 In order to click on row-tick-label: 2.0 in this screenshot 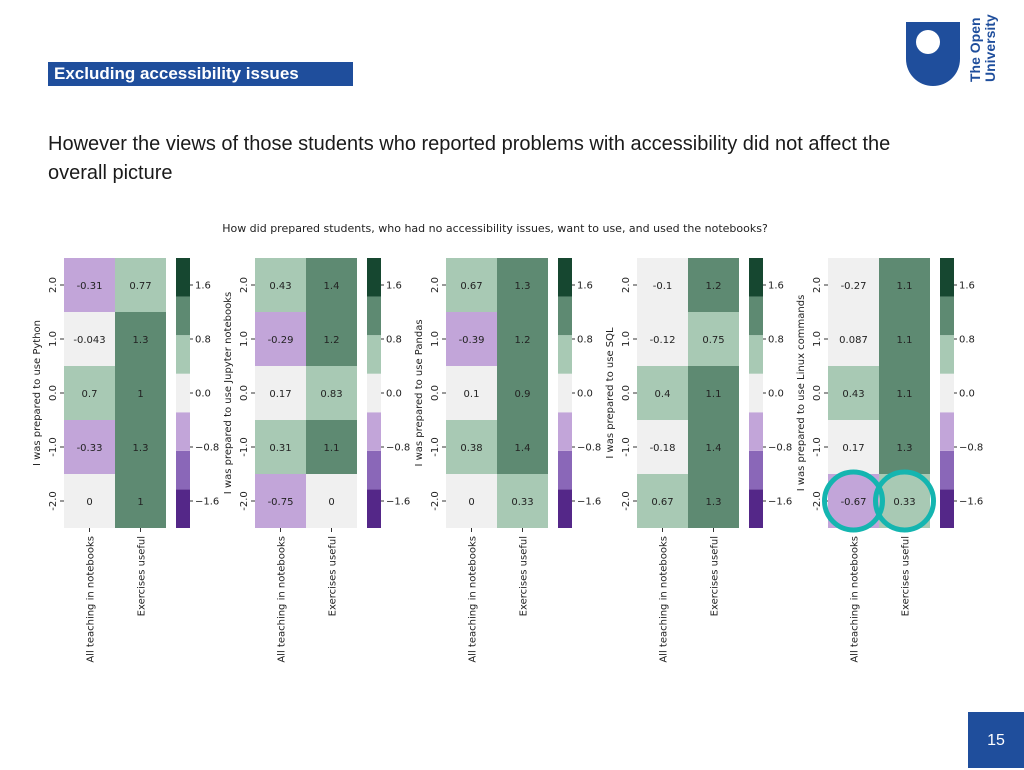, I will do `click(435, 285)`.